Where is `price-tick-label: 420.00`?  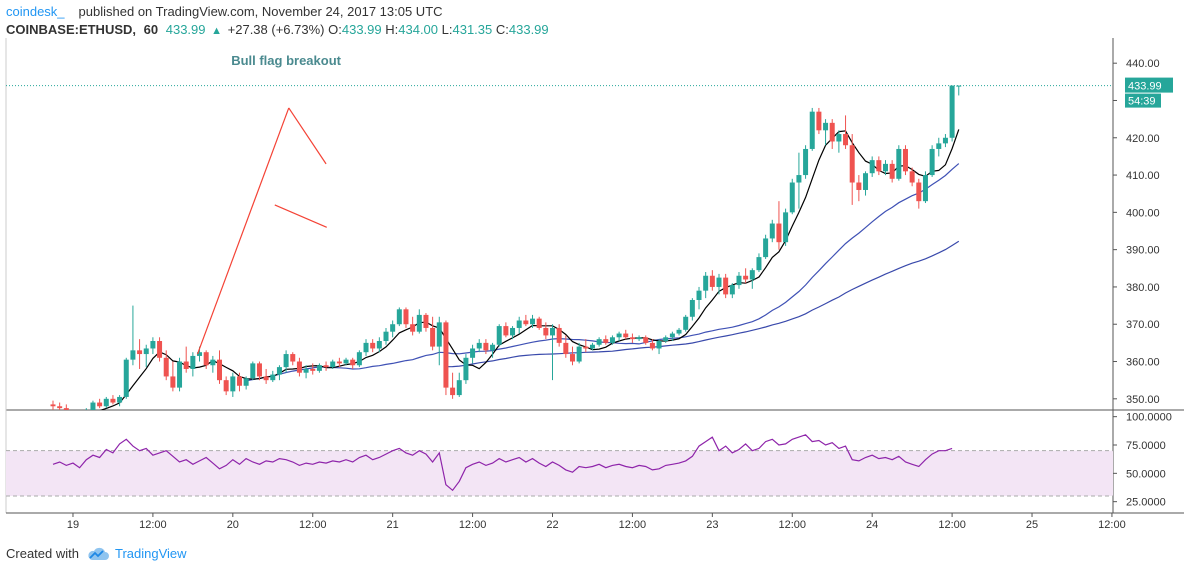
price-tick-label: 420.00 is located at coordinates (1143, 139).